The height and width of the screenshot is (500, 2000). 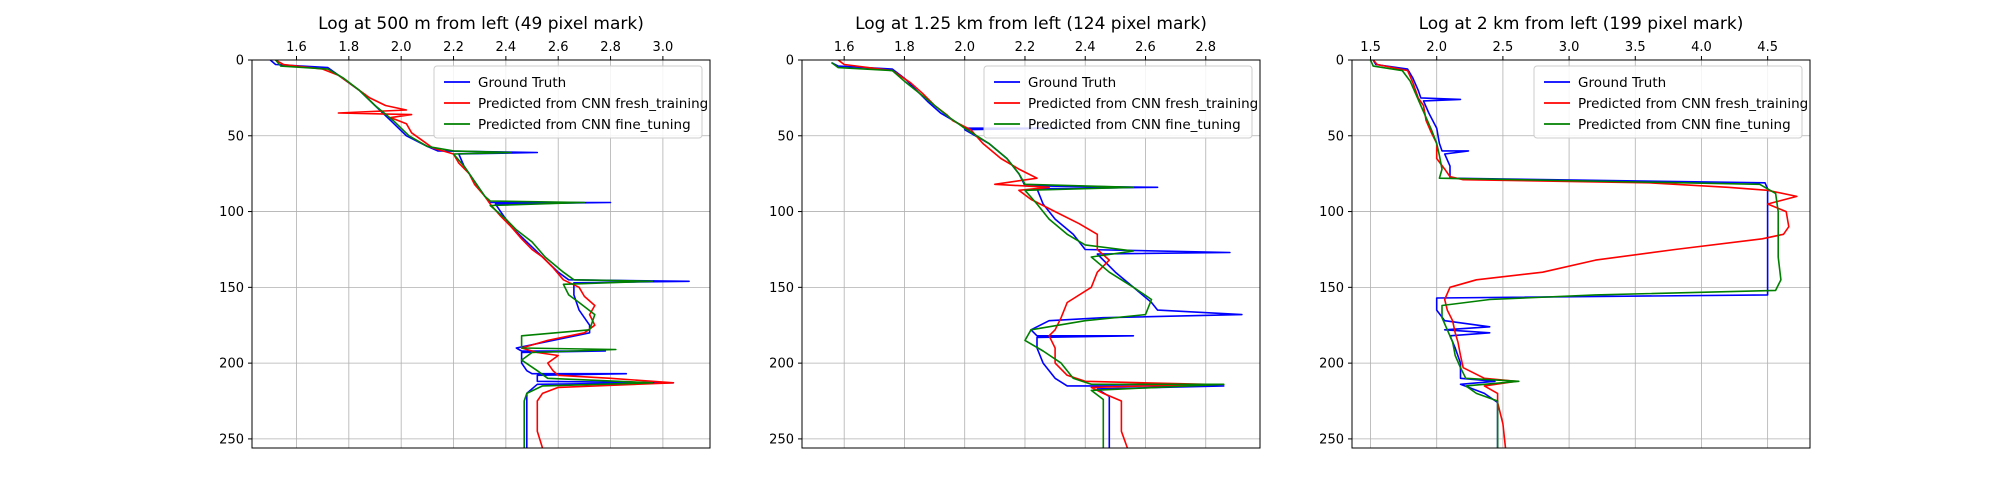 I want to click on x-tick-label: 3.5, so click(x=1635, y=47).